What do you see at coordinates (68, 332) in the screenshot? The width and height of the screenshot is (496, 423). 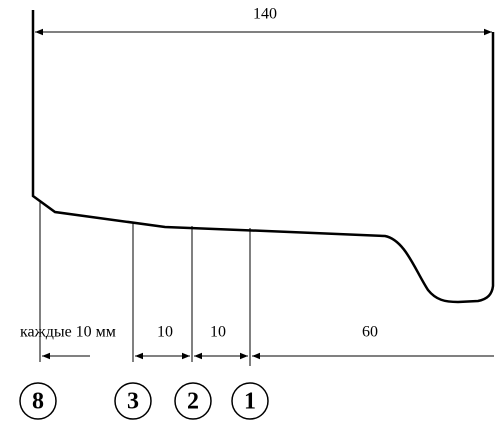 I see `dimension-label: каждые 10 мм` at bounding box center [68, 332].